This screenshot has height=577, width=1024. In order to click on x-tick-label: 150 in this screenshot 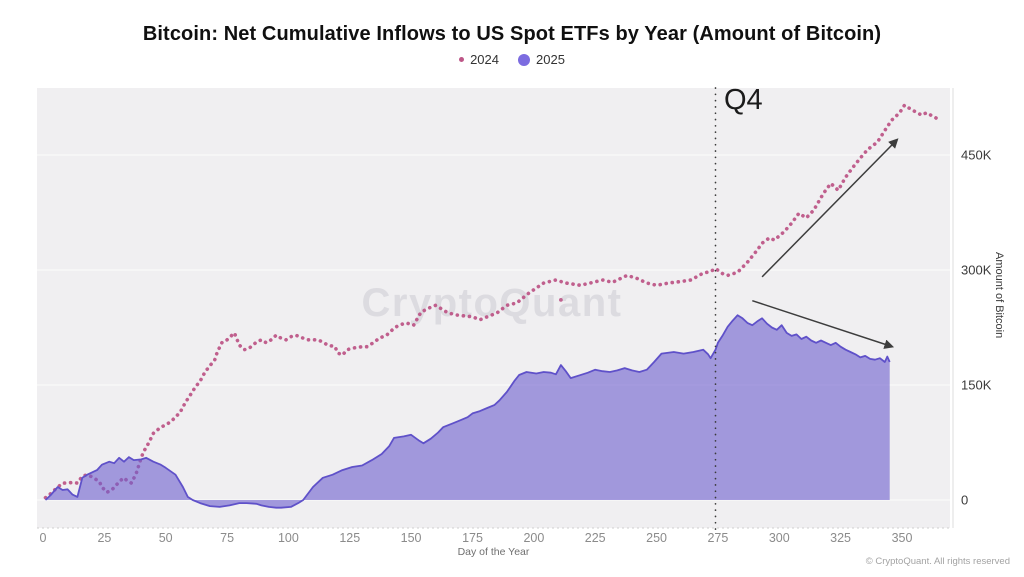, I will do `click(411, 538)`.